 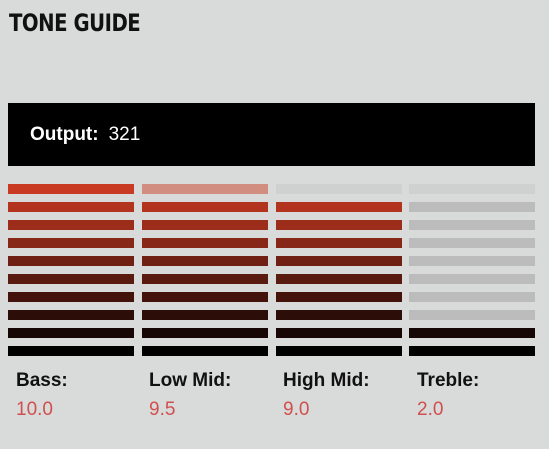 I want to click on output-label: Output:, so click(x=64, y=134).